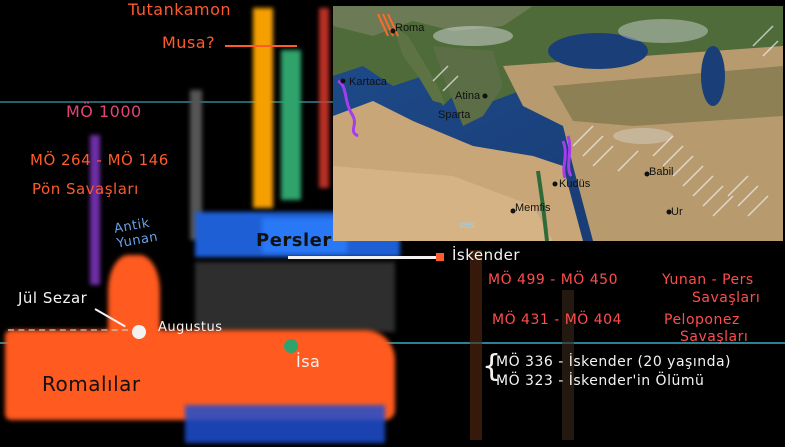 The height and width of the screenshot is (447, 785). I want to click on map-label-ur: Ur, so click(677, 212).